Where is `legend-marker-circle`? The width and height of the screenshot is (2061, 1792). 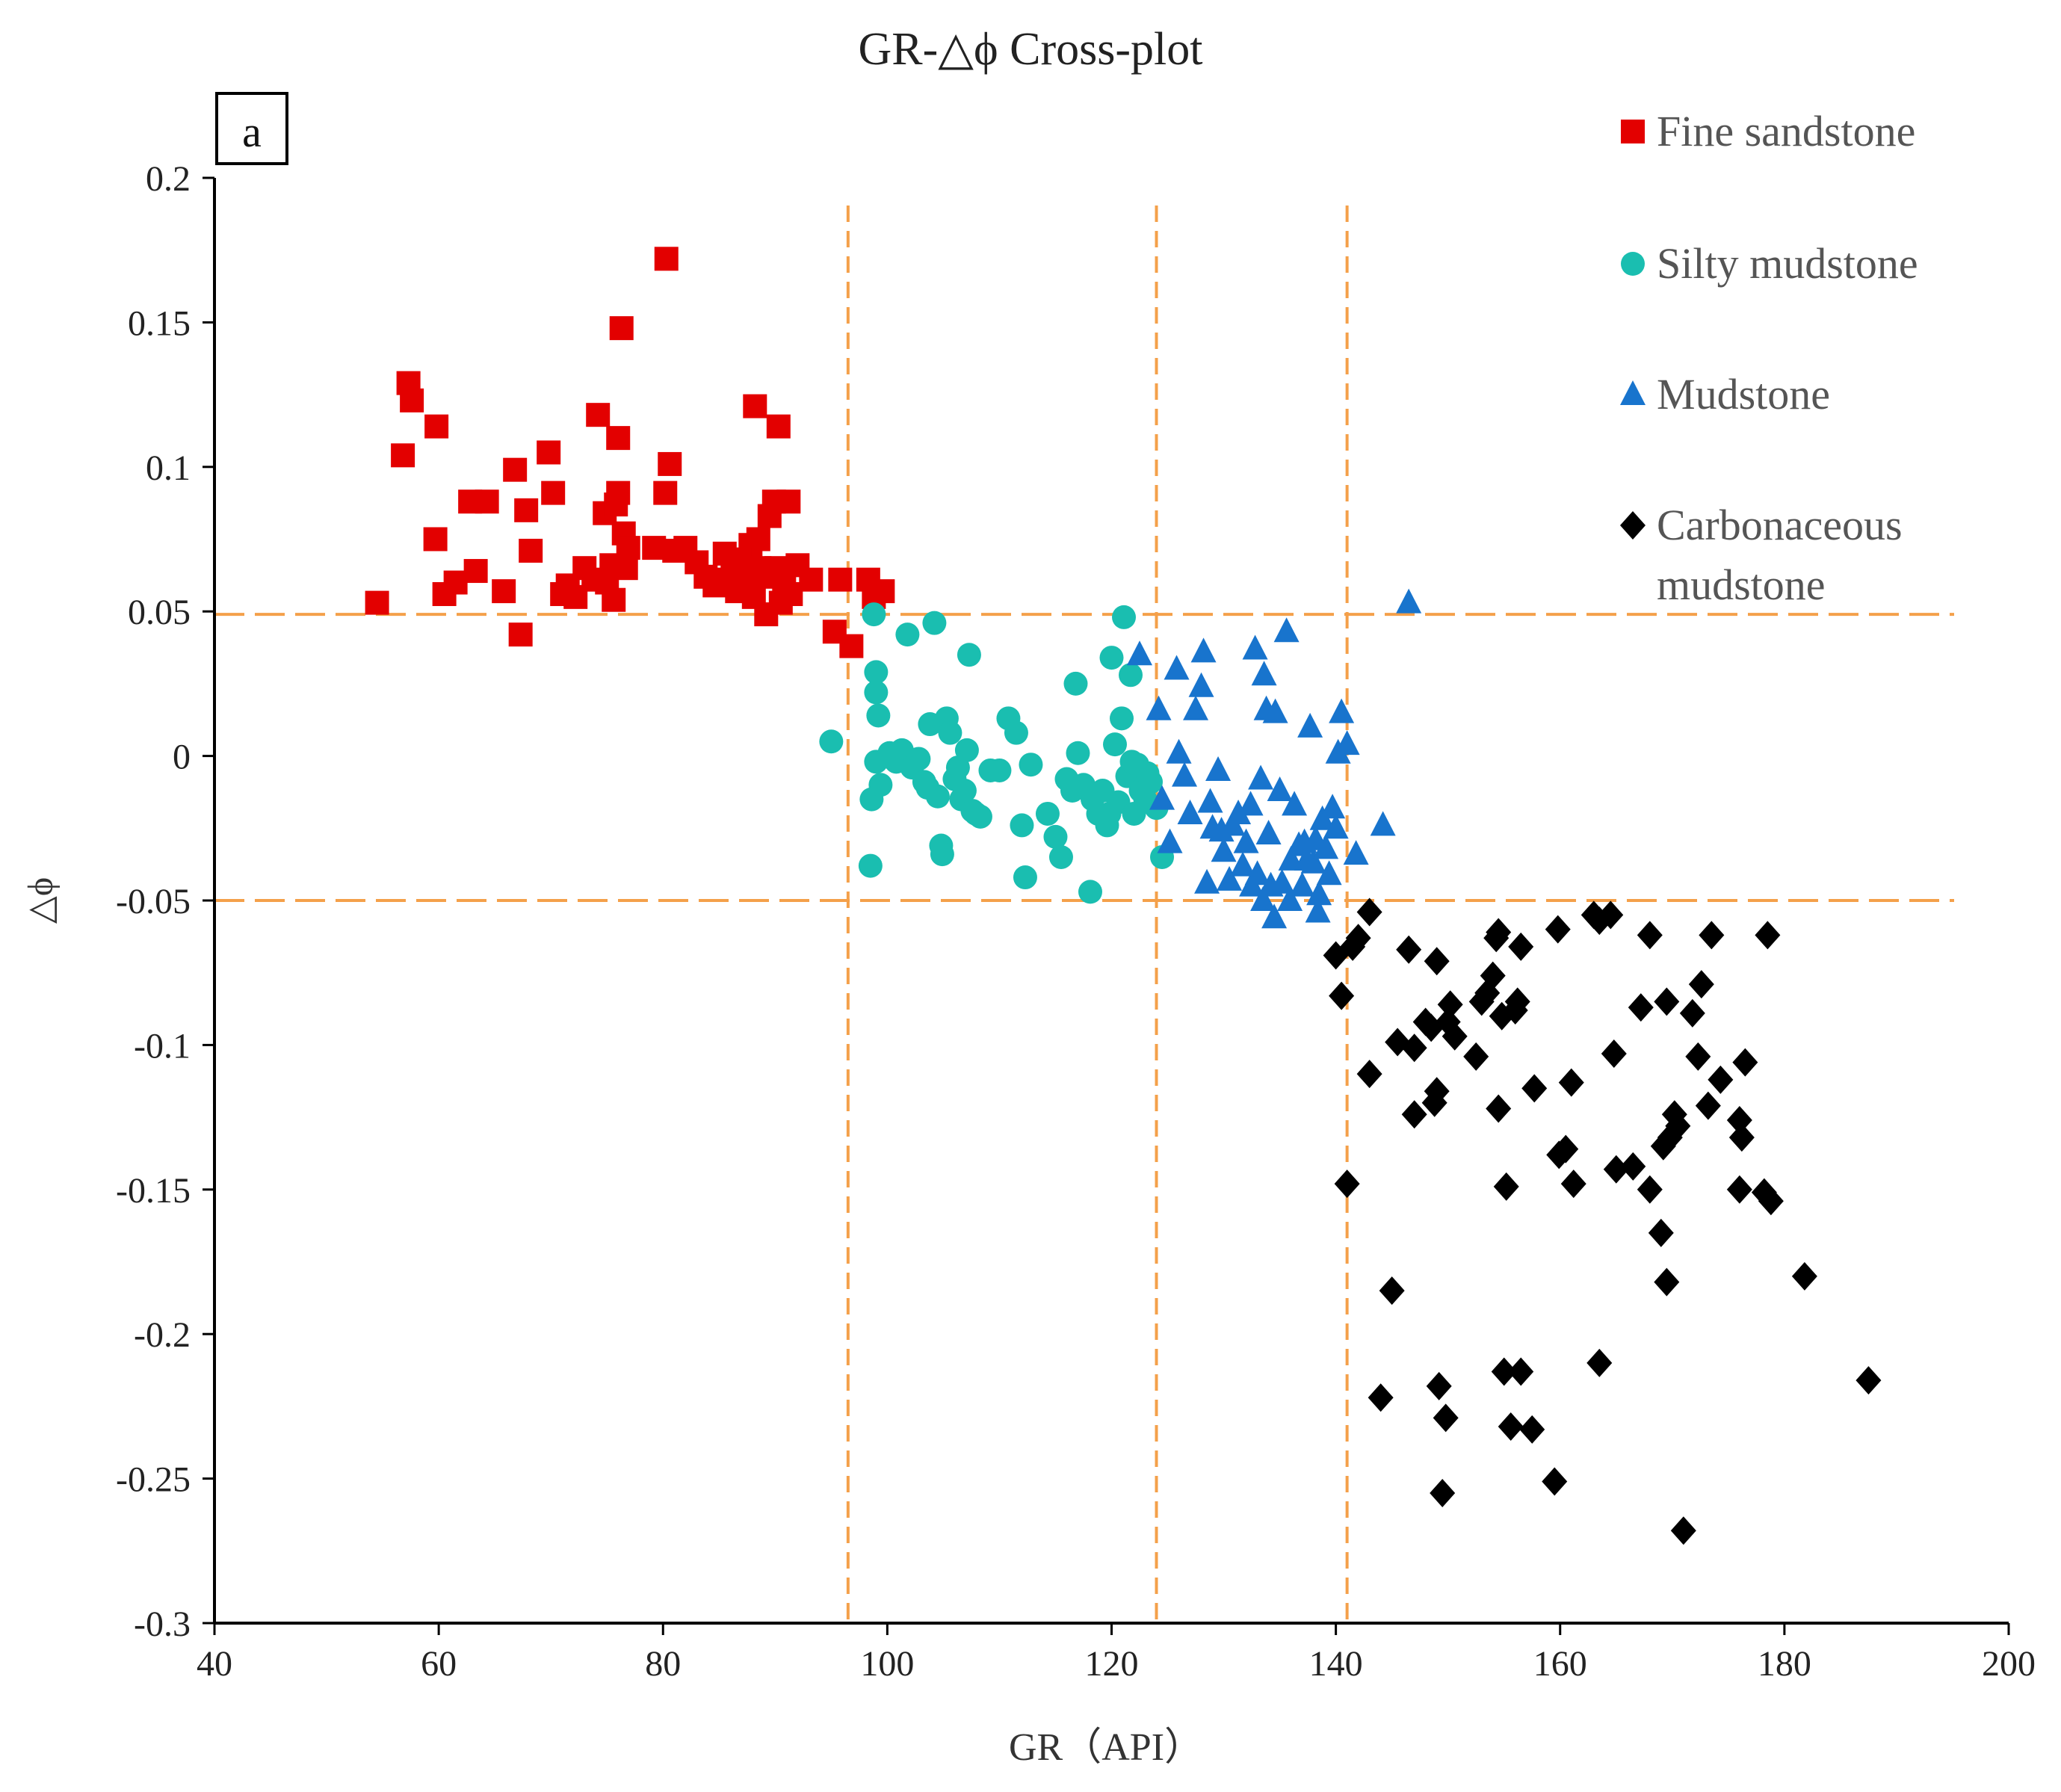
legend-marker-circle is located at coordinates (1633, 264).